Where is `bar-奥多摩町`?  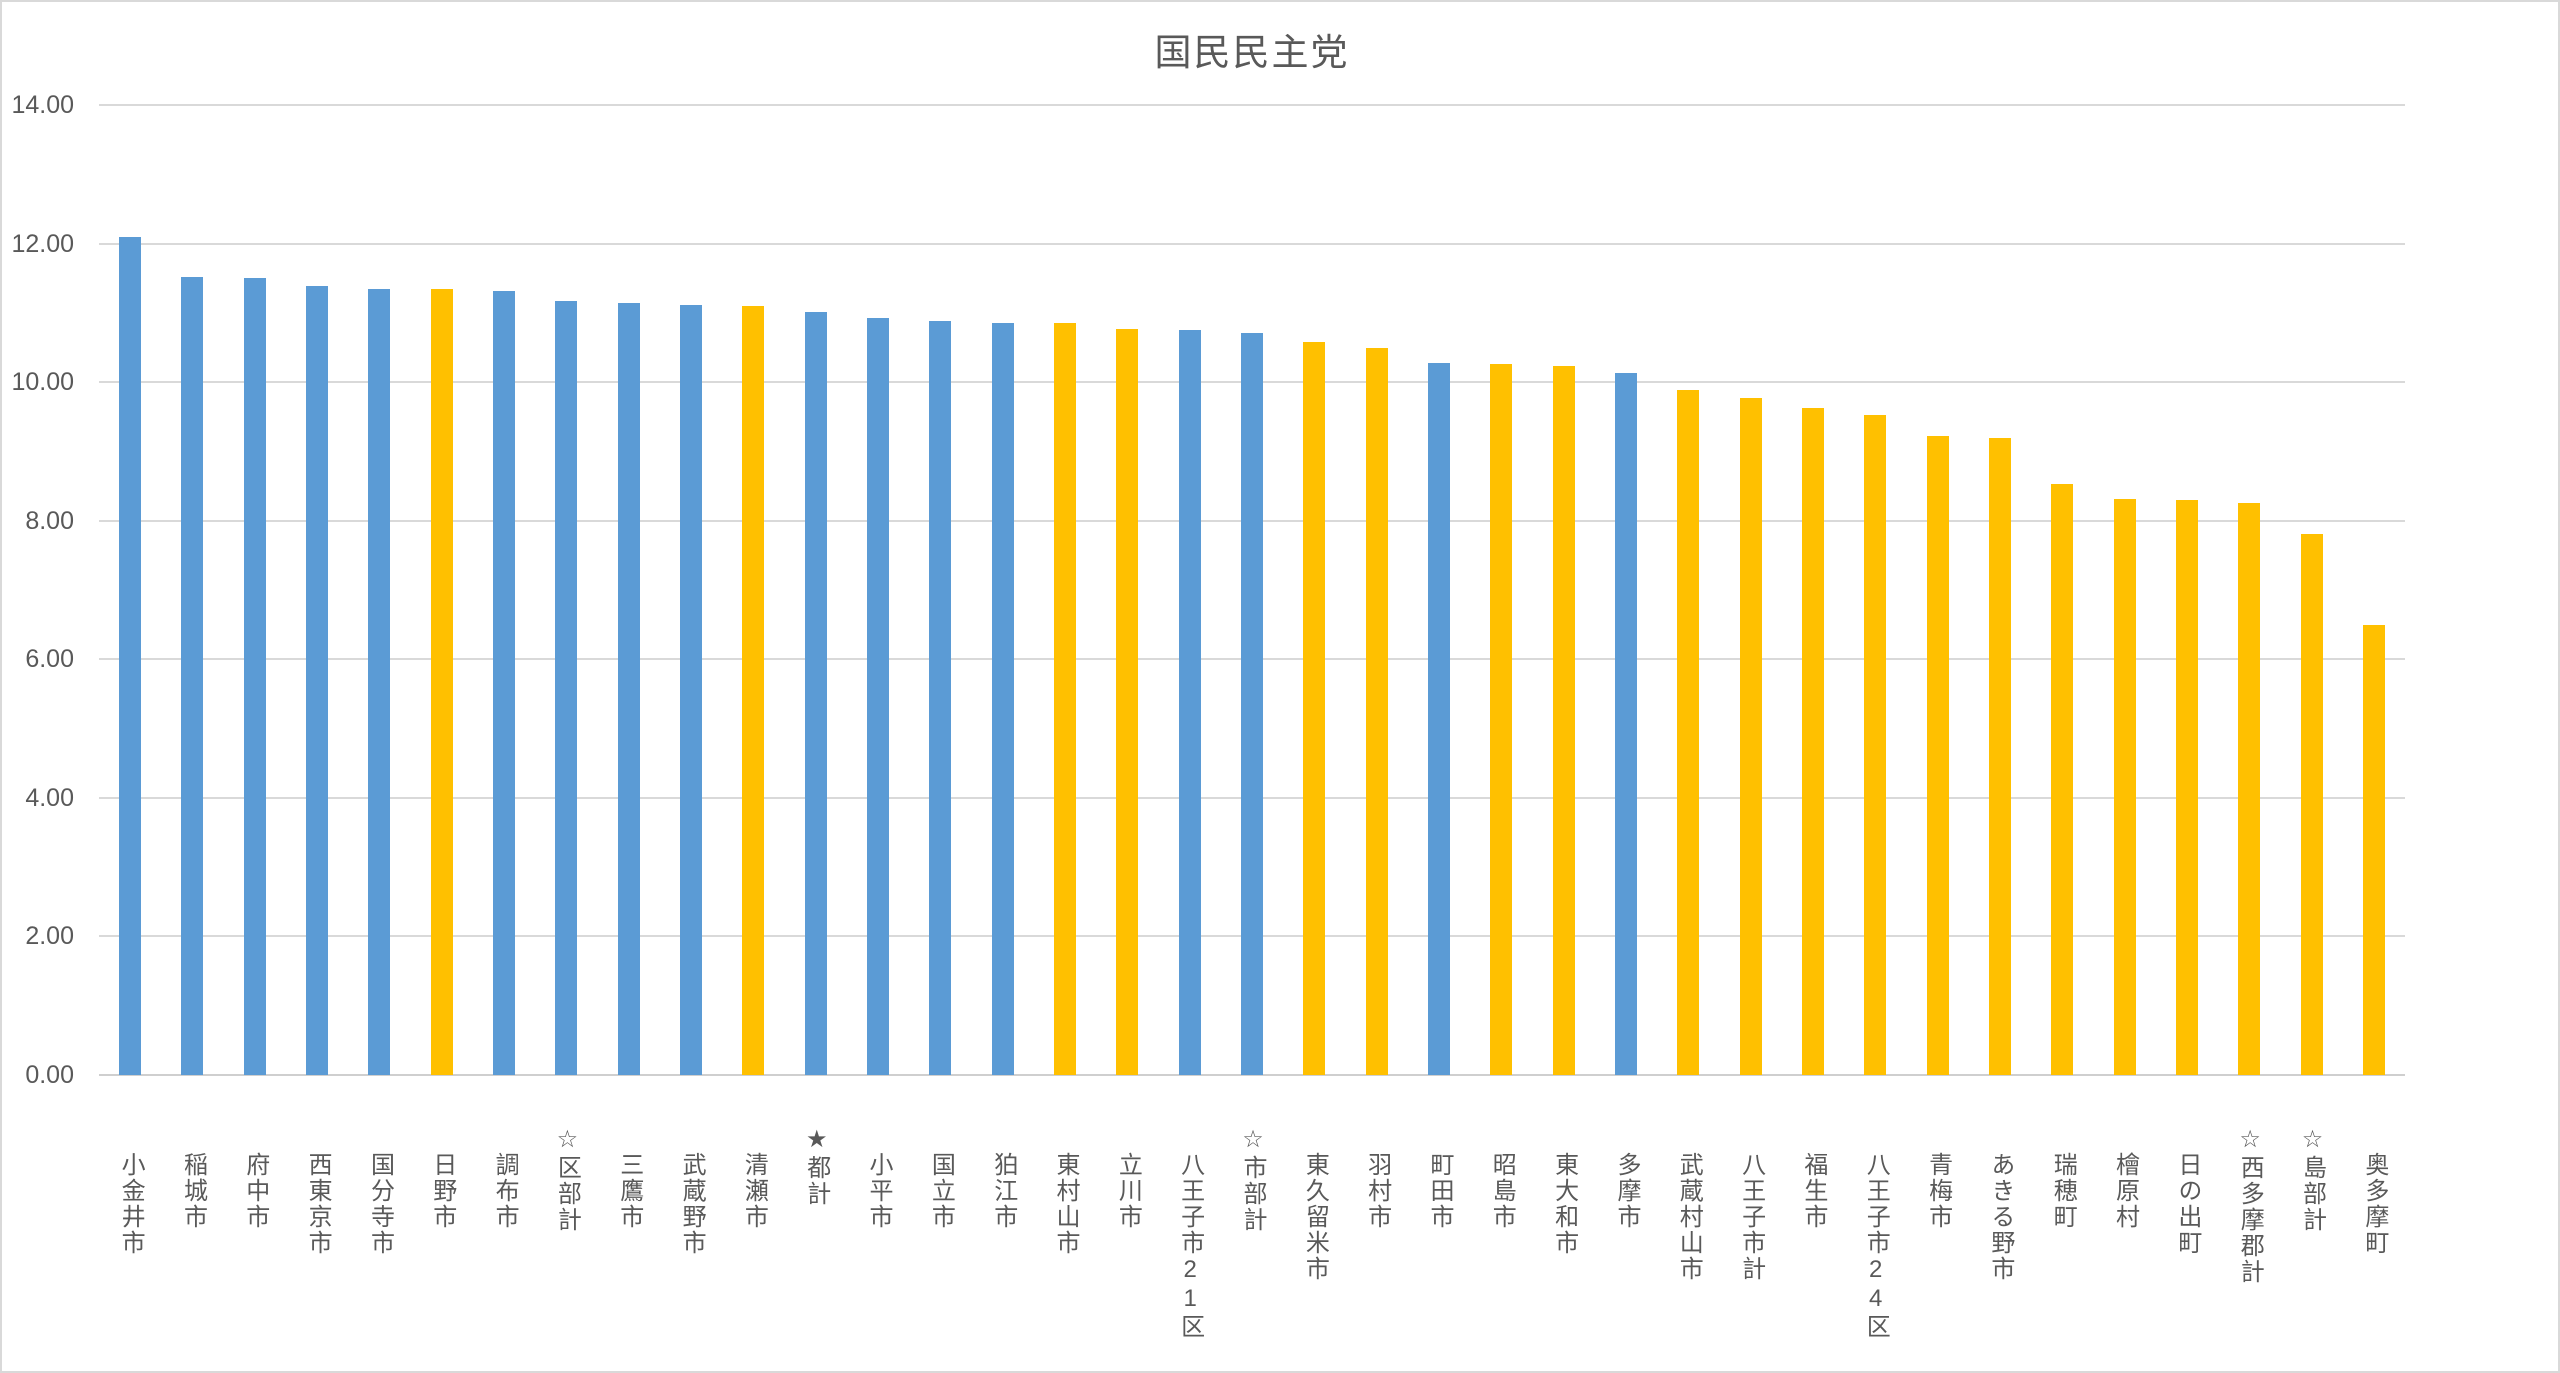
bar-奥多摩町 is located at coordinates (2373, 850).